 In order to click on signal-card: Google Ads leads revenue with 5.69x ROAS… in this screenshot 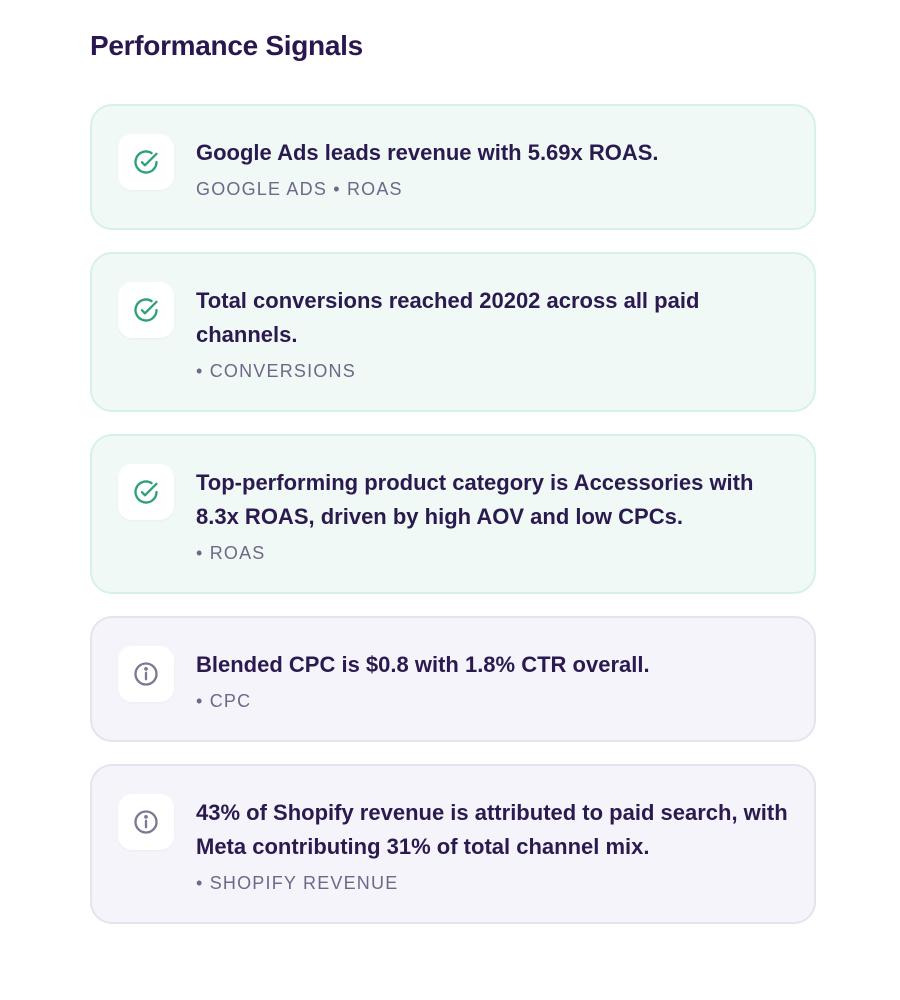, I will do `click(453, 167)`.